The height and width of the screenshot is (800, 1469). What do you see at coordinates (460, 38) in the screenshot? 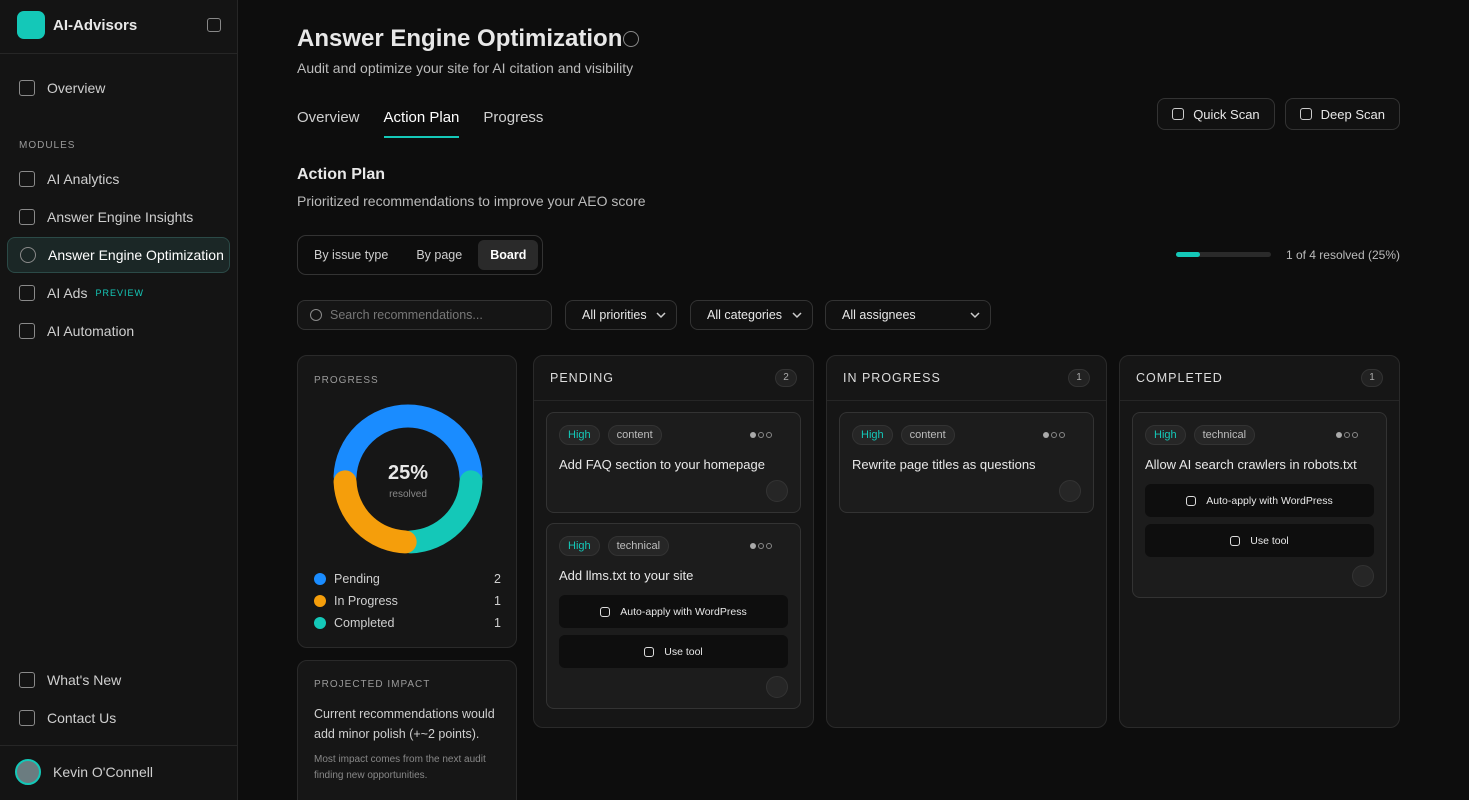
I see `page-title: Answer Engine Optimization` at bounding box center [460, 38].